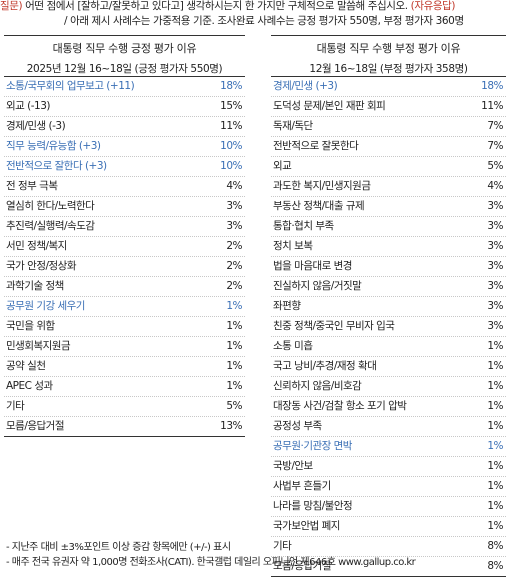 The height and width of the screenshot is (577, 509). I want to click on table-row: 정치 보복 3%, so click(388, 247).